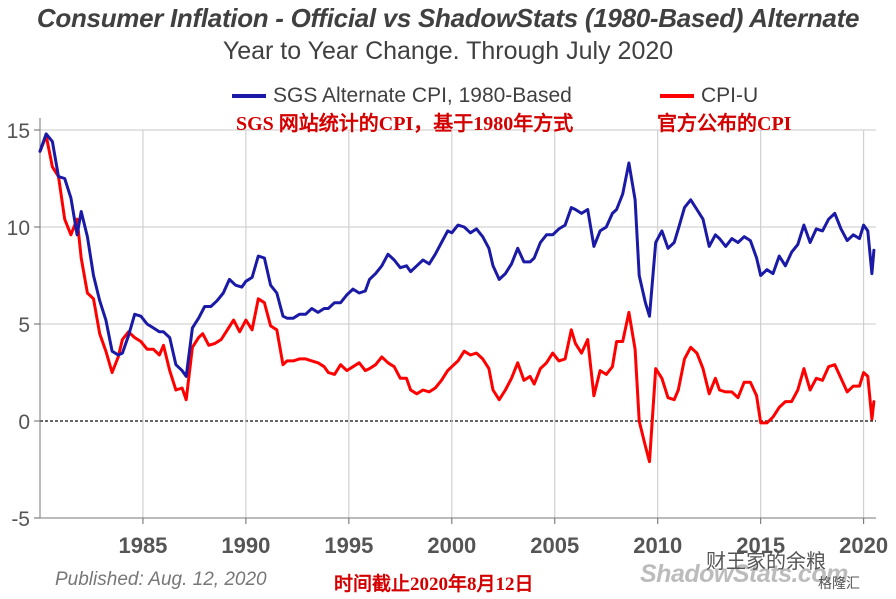 The height and width of the screenshot is (599, 896). I want to click on x-tick-label: 1985, so click(142, 545).